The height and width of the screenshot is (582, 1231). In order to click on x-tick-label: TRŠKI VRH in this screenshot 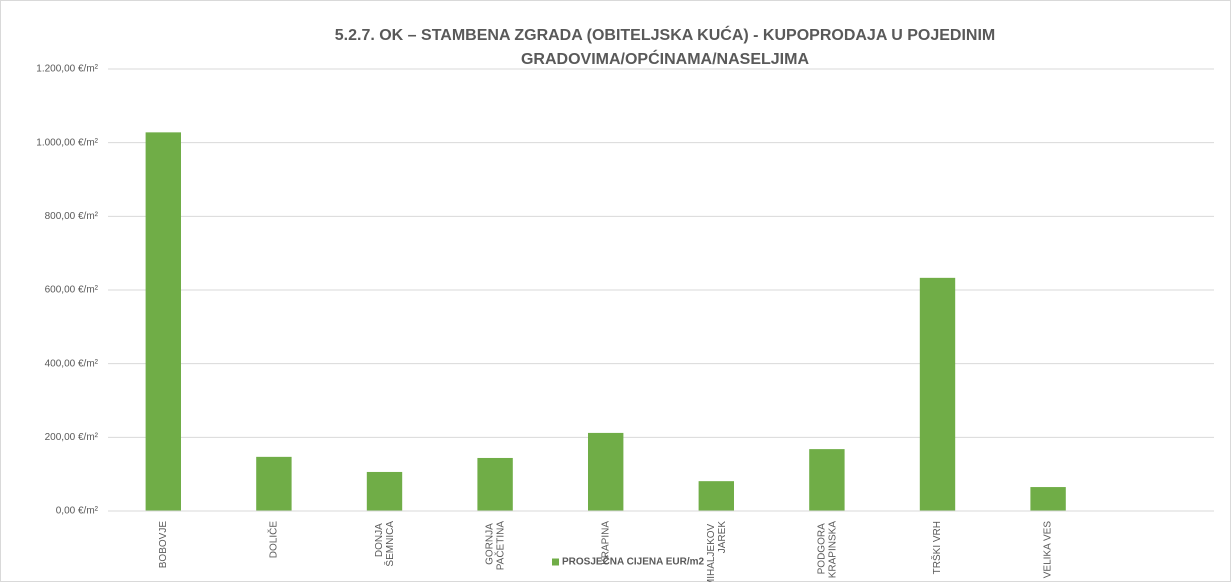, I will do `click(936, 547)`.